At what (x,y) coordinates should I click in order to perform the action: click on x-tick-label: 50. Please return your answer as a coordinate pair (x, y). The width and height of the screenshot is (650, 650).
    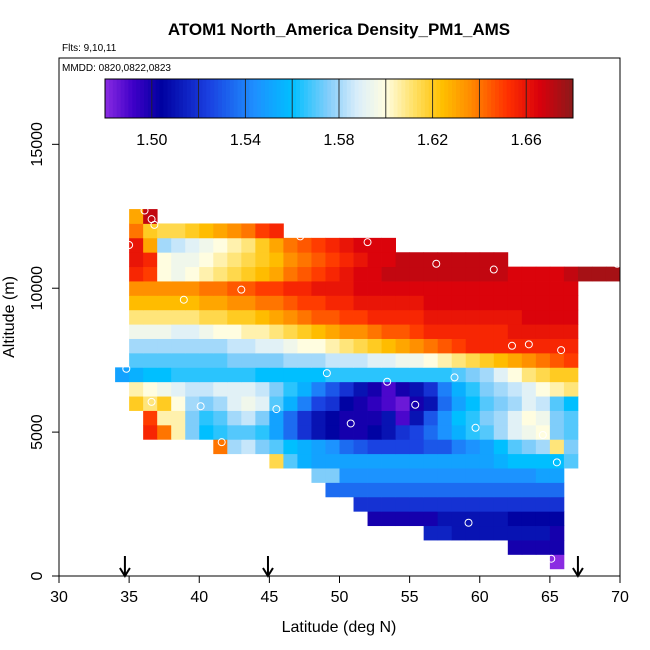
    Looking at the image, I should click on (340, 597).